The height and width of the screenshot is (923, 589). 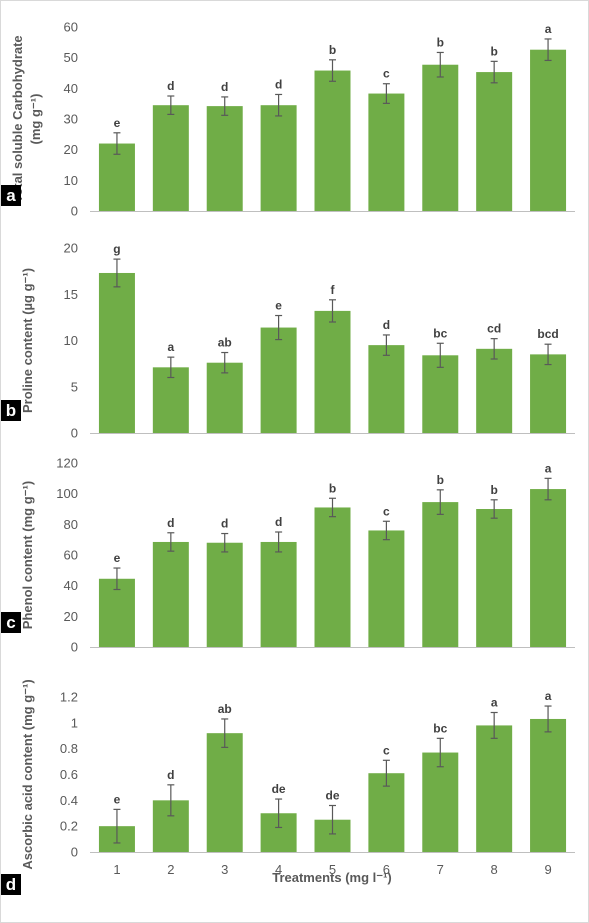 What do you see at coordinates (74, 722) in the screenshot?
I see `y-tick-label: 1` at bounding box center [74, 722].